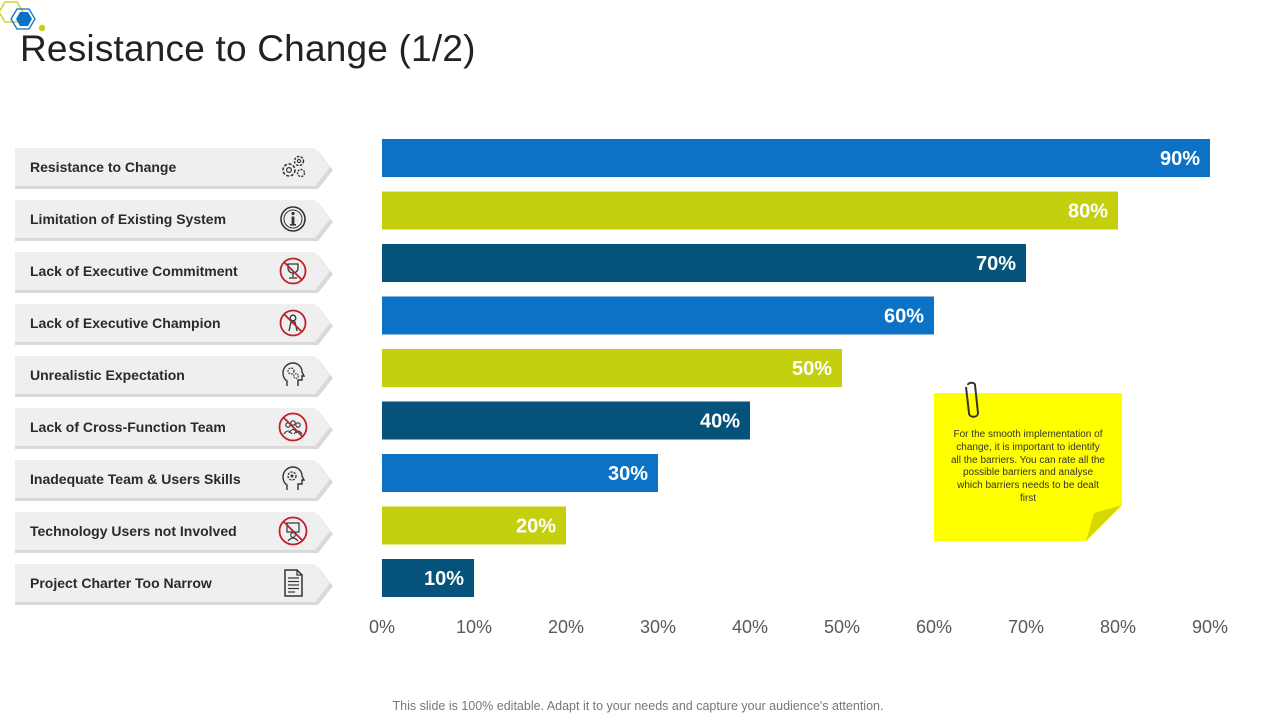 This screenshot has height=720, width=1280. Describe the element at coordinates (1180, 159) in the screenshot. I see `bar-value-label: 90%` at that location.